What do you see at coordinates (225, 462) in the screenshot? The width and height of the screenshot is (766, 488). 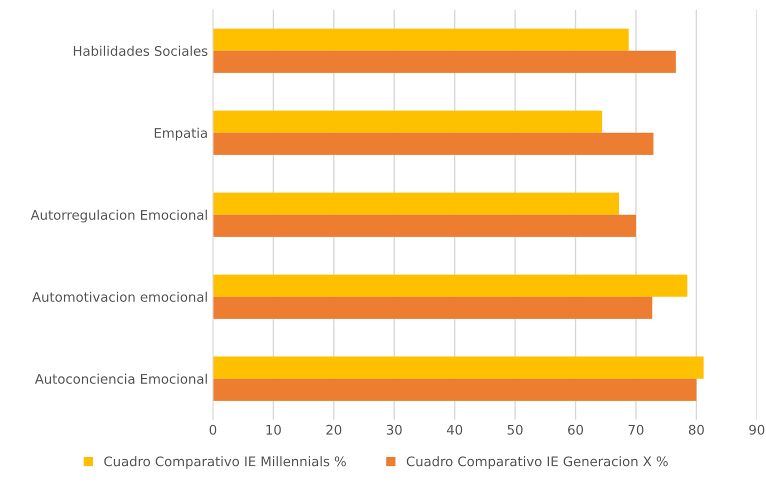 I see `legend-label: Cuadro Comparativo IE Millennials %` at bounding box center [225, 462].